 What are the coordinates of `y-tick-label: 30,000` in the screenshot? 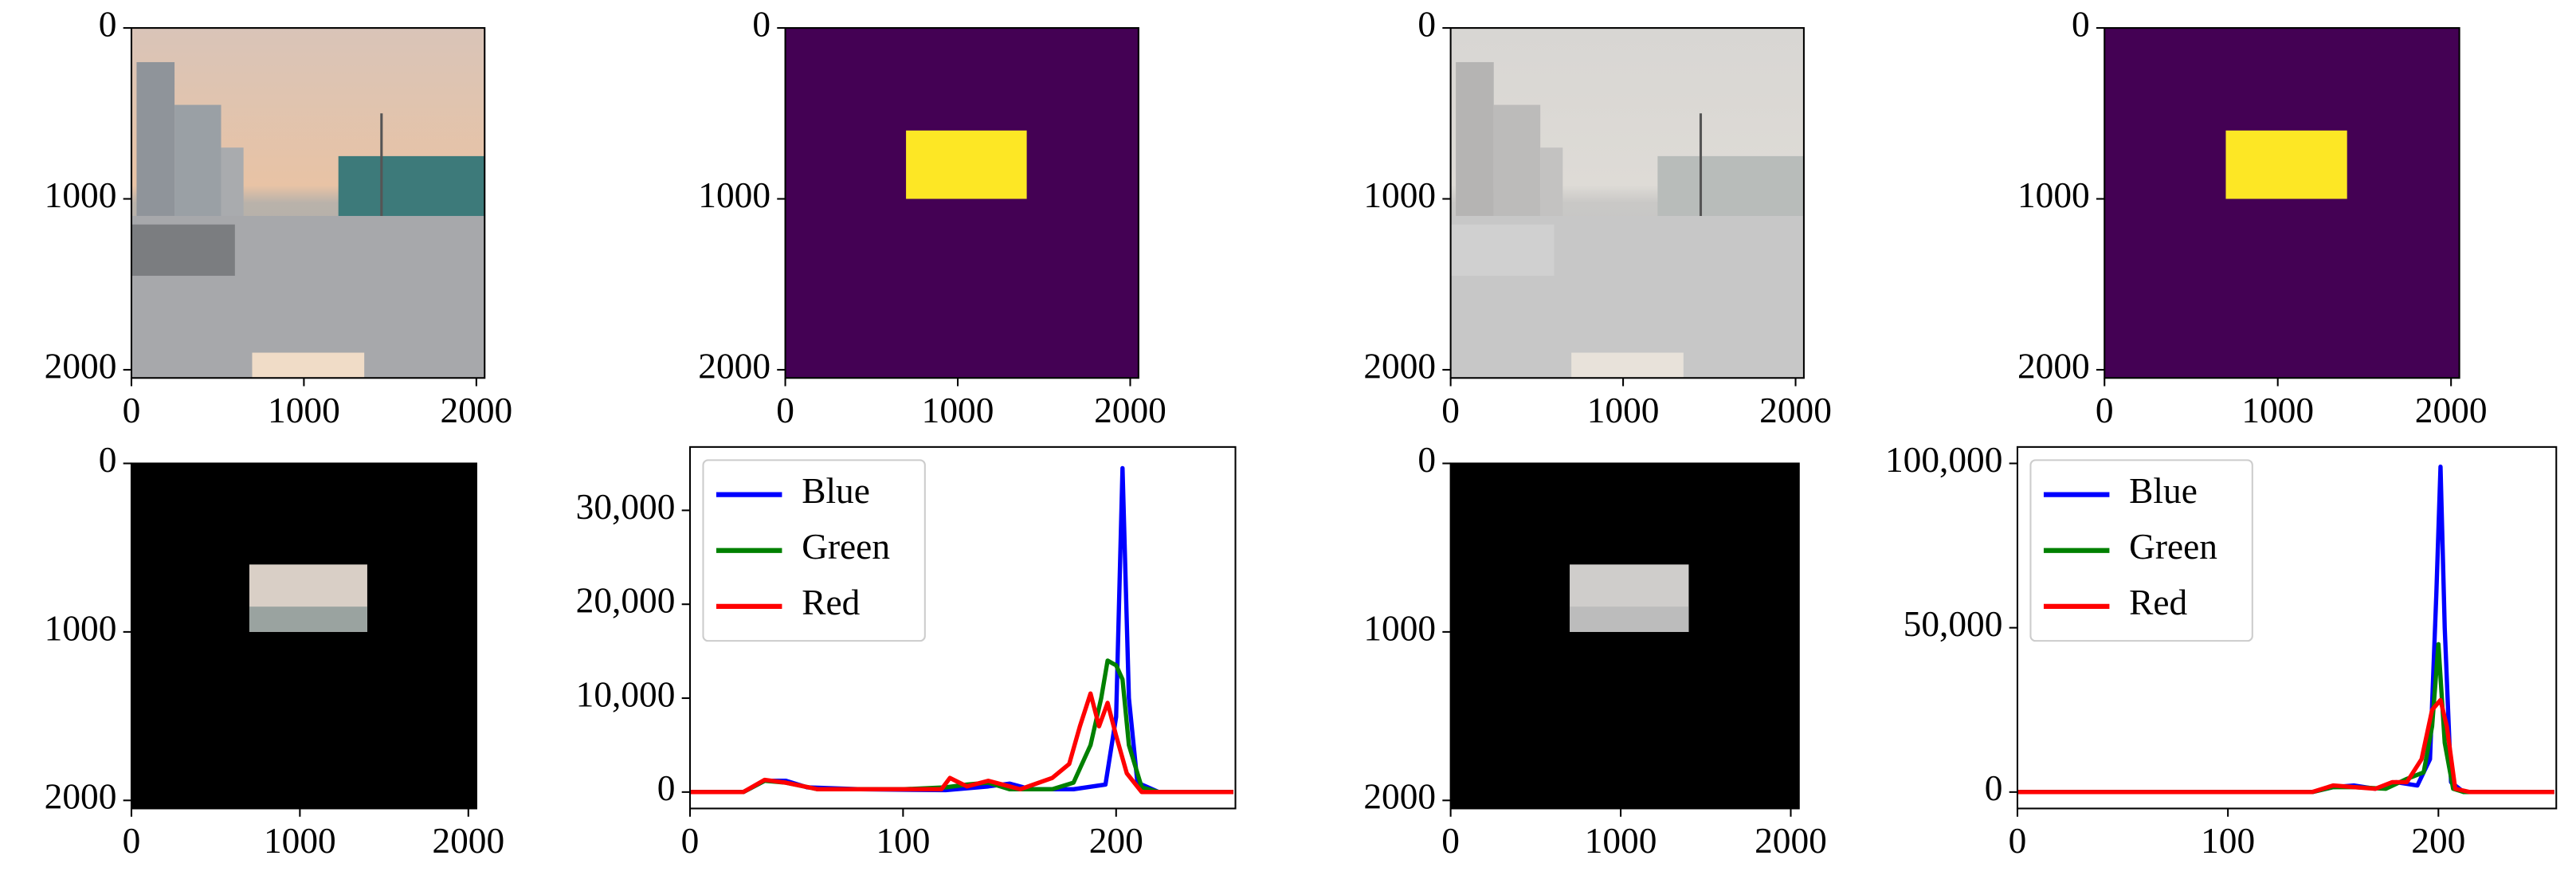 It's located at (626, 507).